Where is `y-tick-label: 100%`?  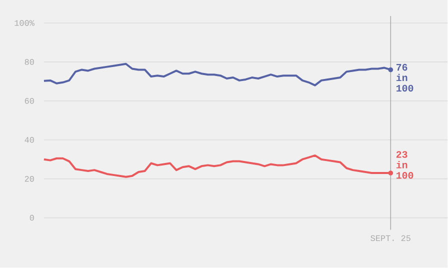
y-tick-label: 100% is located at coordinates (24, 23).